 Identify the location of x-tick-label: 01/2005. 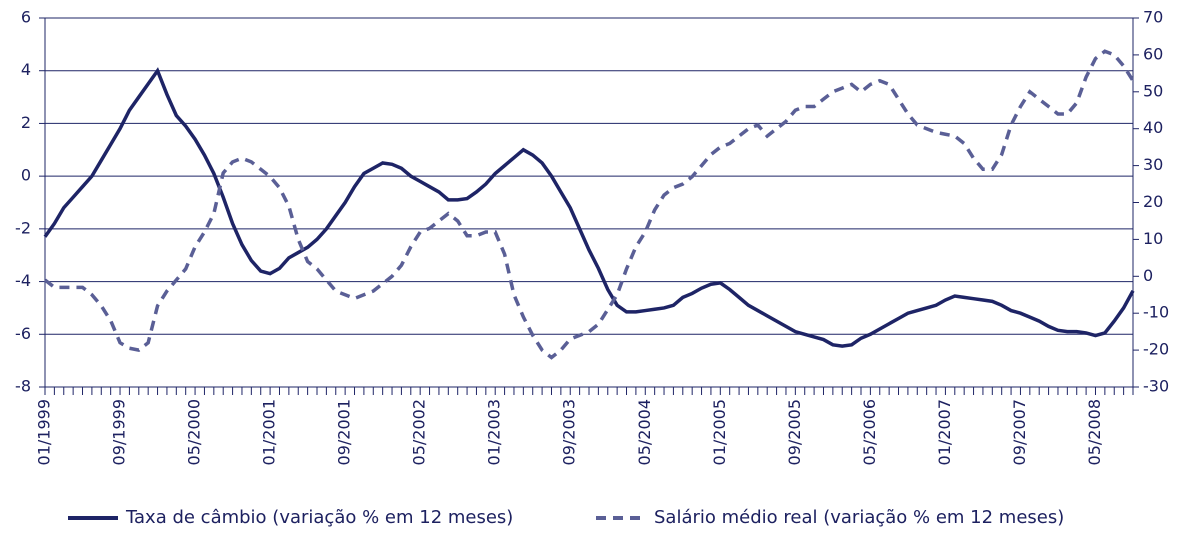
(719, 432).